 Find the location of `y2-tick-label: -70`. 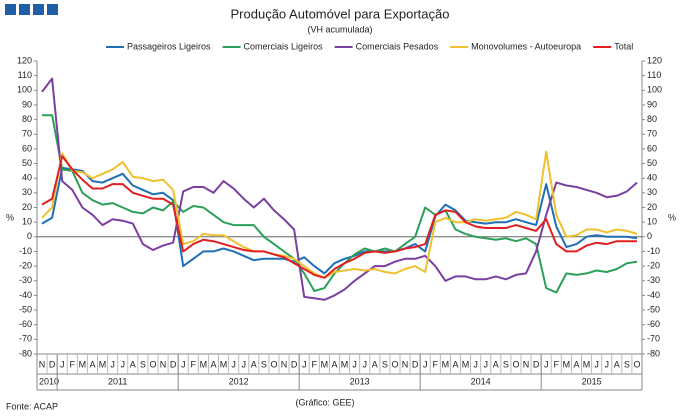

y2-tick-label: -70 is located at coordinates (653, 339).